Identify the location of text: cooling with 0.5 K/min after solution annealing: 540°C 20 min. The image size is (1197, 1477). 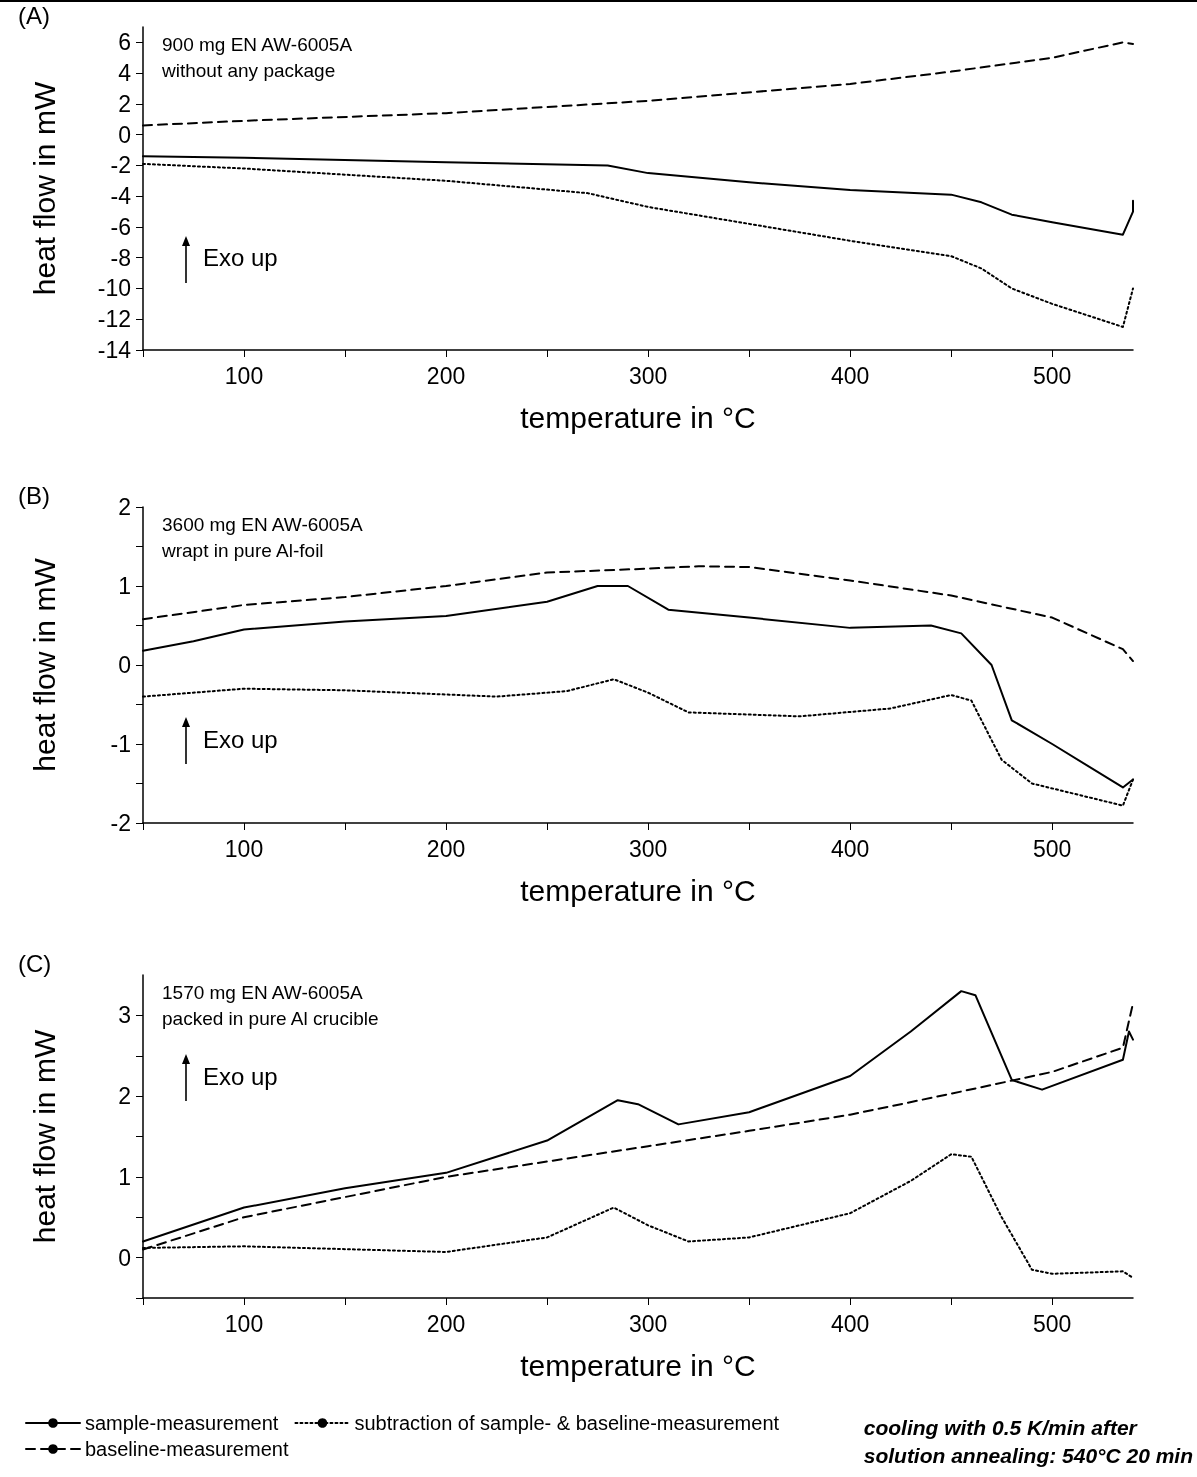
(1028, 1441).